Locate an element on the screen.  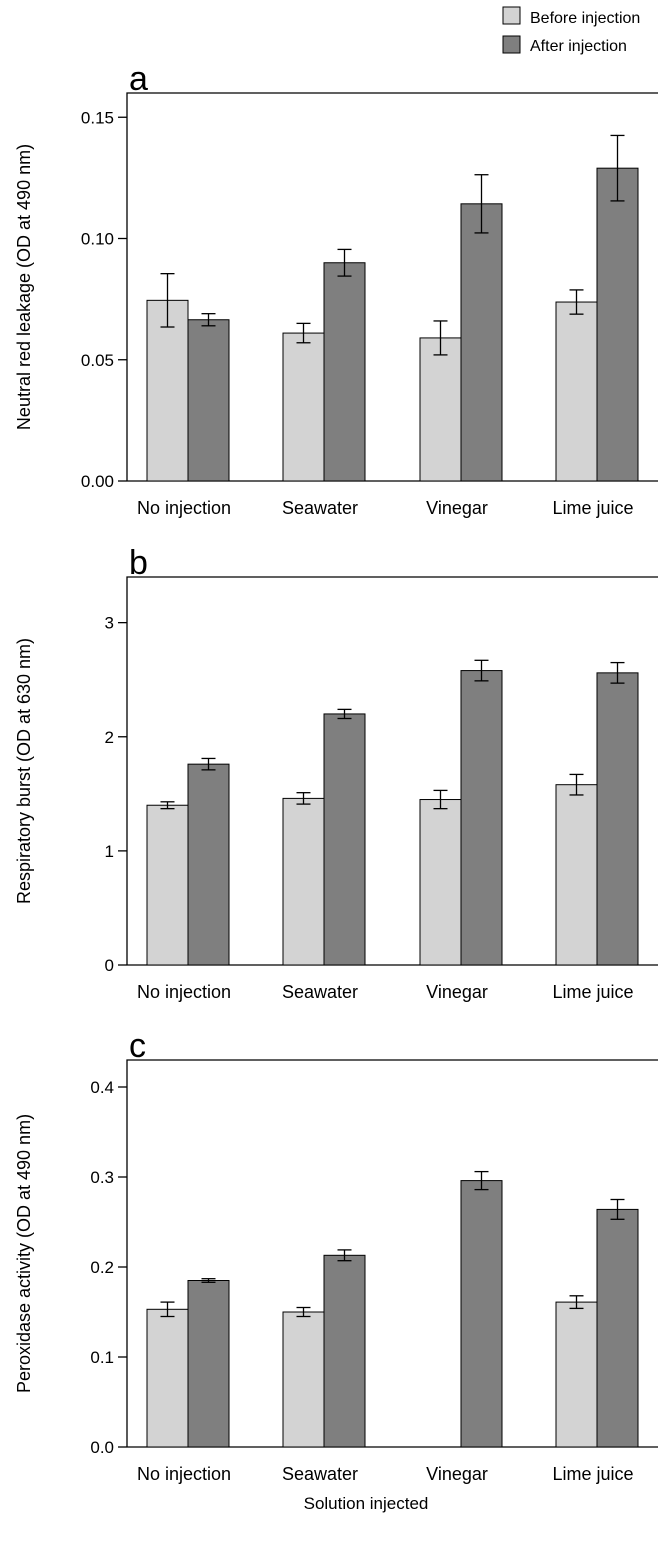
panel-label: a is located at coordinates (138, 79).